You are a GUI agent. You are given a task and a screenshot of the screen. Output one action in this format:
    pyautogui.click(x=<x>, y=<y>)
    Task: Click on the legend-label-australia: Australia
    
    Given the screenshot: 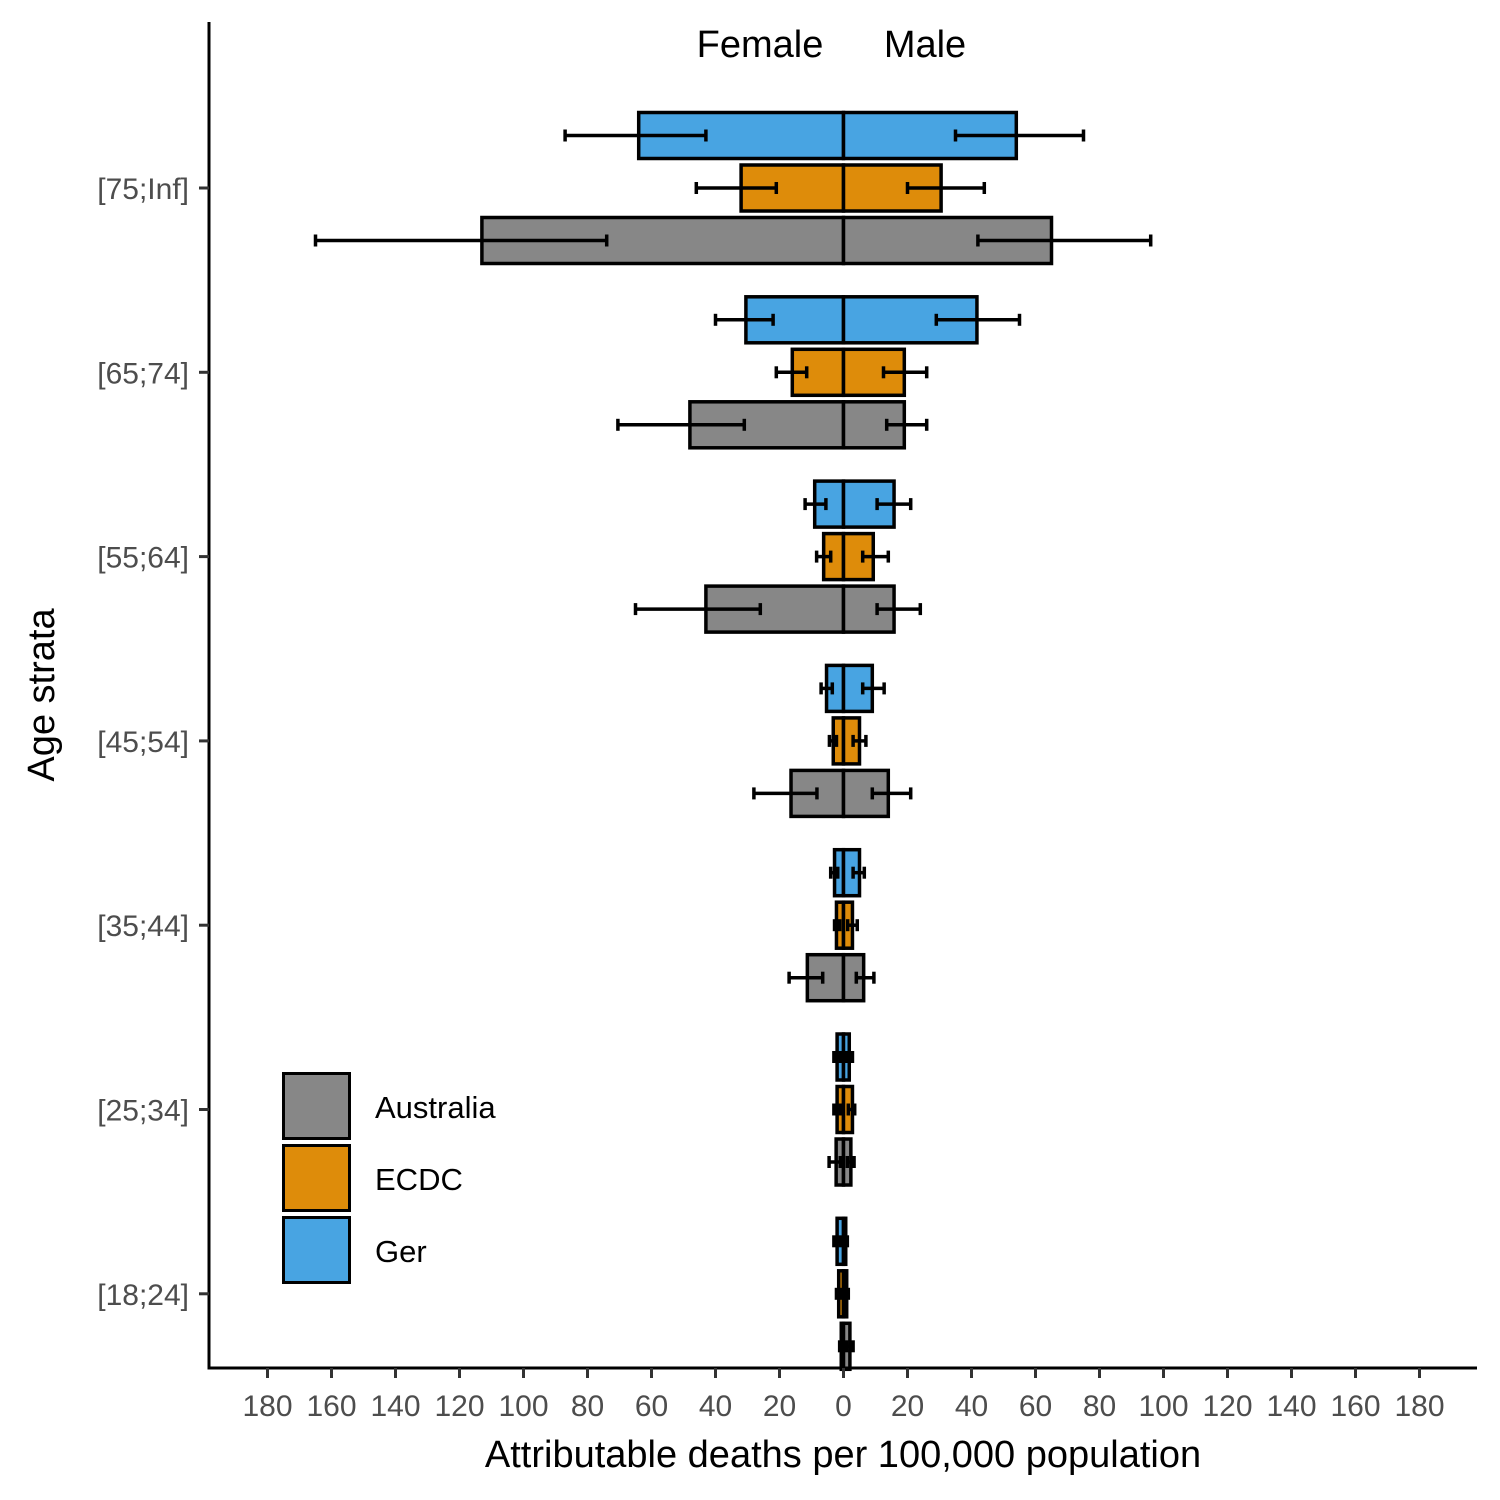 What is the action you would take?
    pyautogui.click(x=435, y=1107)
    